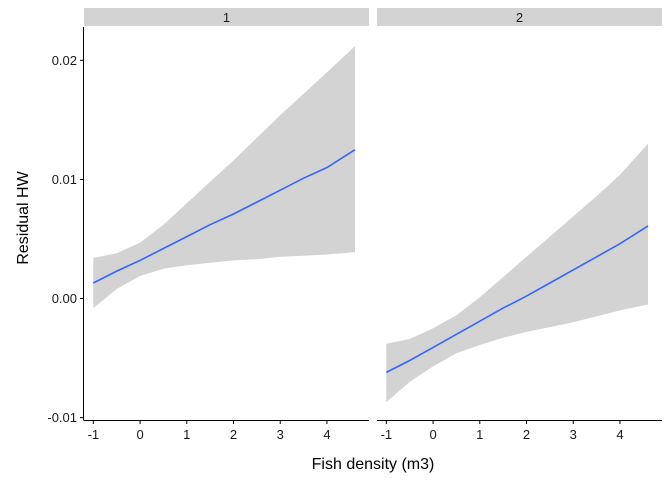 The height and width of the screenshot is (480, 672). I want to click on facet-strip-label: 1, so click(226, 17).